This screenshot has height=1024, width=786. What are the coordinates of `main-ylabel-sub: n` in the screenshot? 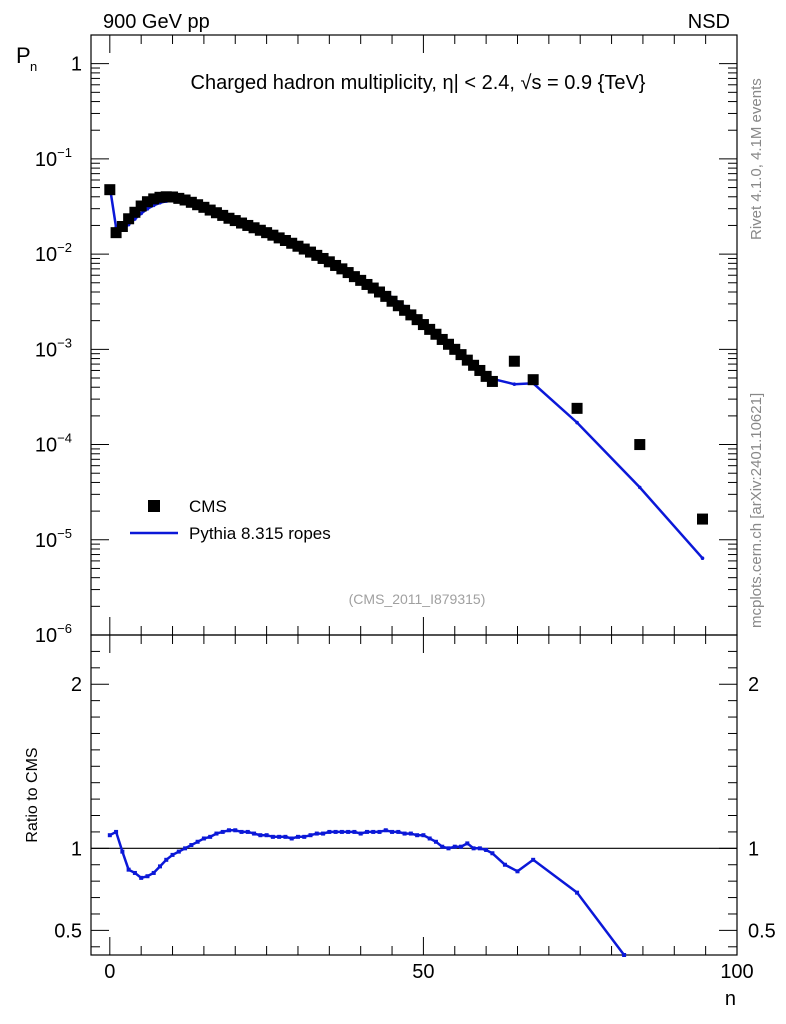 It's located at (33, 66).